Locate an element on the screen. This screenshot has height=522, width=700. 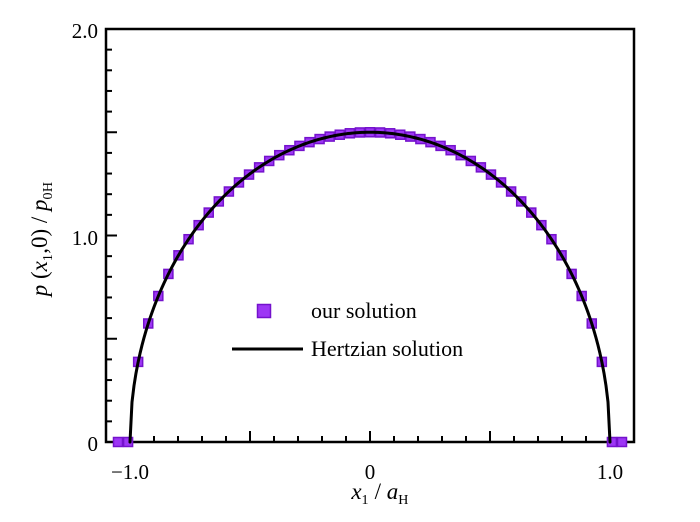
ylabel-sub-1: 1 is located at coordinates (48, 257).